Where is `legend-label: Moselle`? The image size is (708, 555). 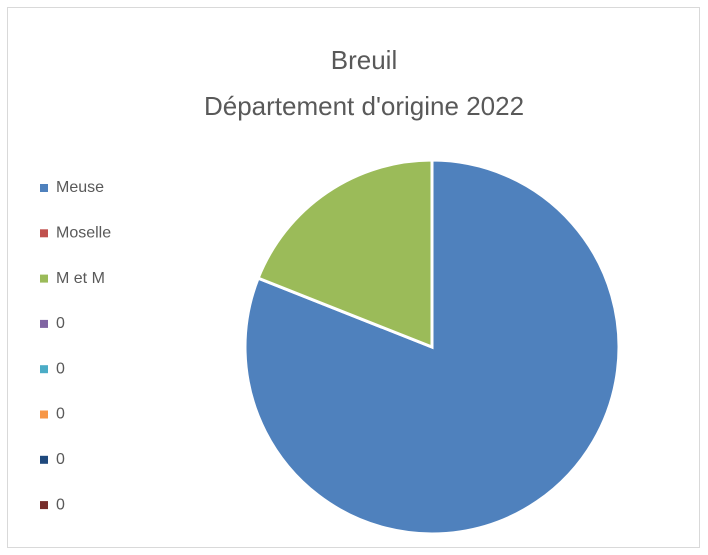
legend-label: Moselle is located at coordinates (83, 233).